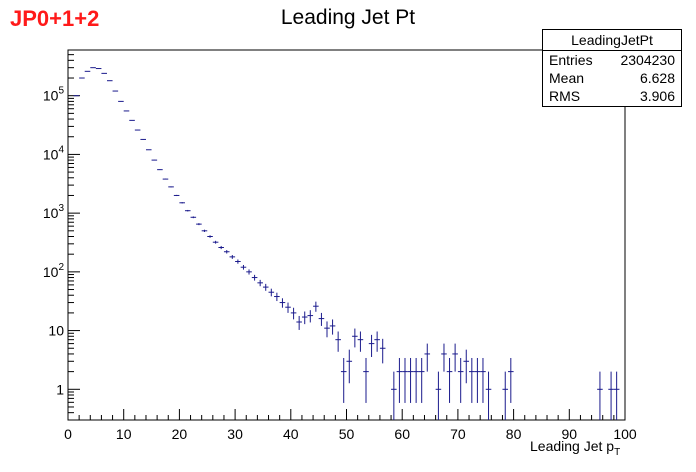  I want to click on x-axis-title-sub: T, so click(617, 452).